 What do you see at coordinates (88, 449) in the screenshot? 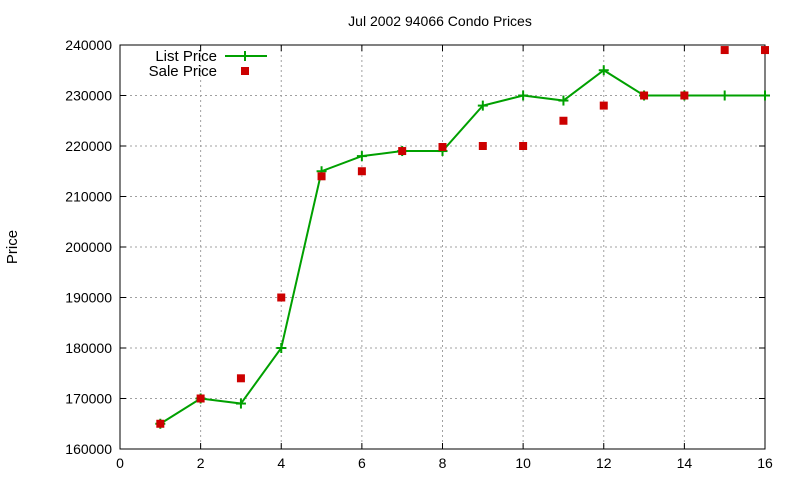
I see `y-tick-label: 160000` at bounding box center [88, 449].